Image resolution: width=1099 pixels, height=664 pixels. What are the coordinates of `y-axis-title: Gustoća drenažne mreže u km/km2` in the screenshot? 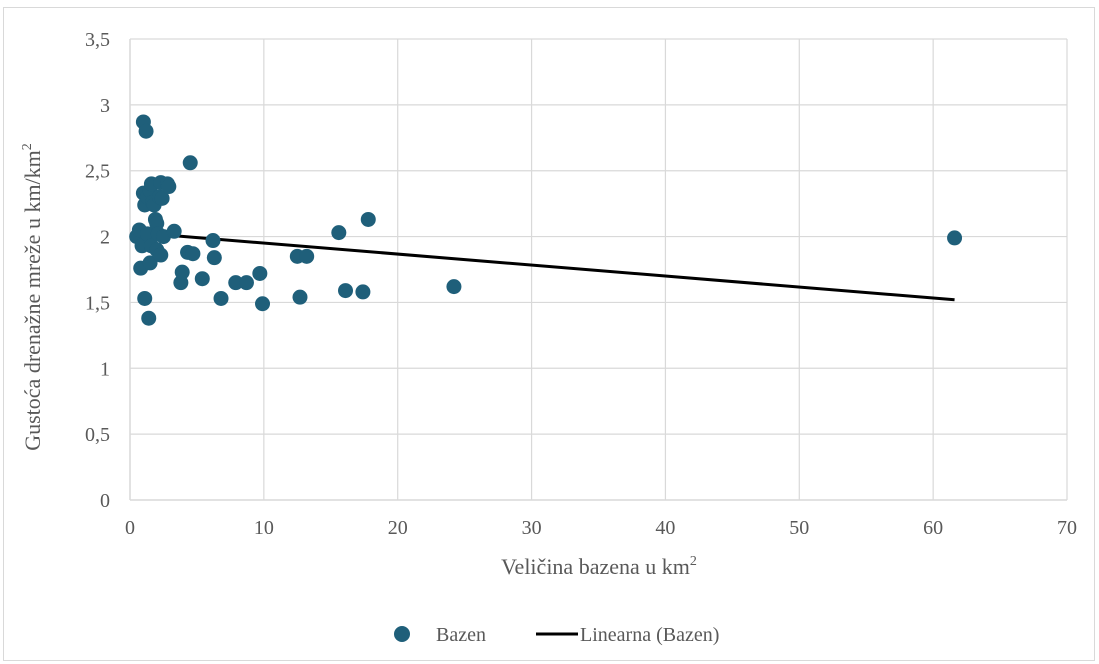 It's located at (32, 297).